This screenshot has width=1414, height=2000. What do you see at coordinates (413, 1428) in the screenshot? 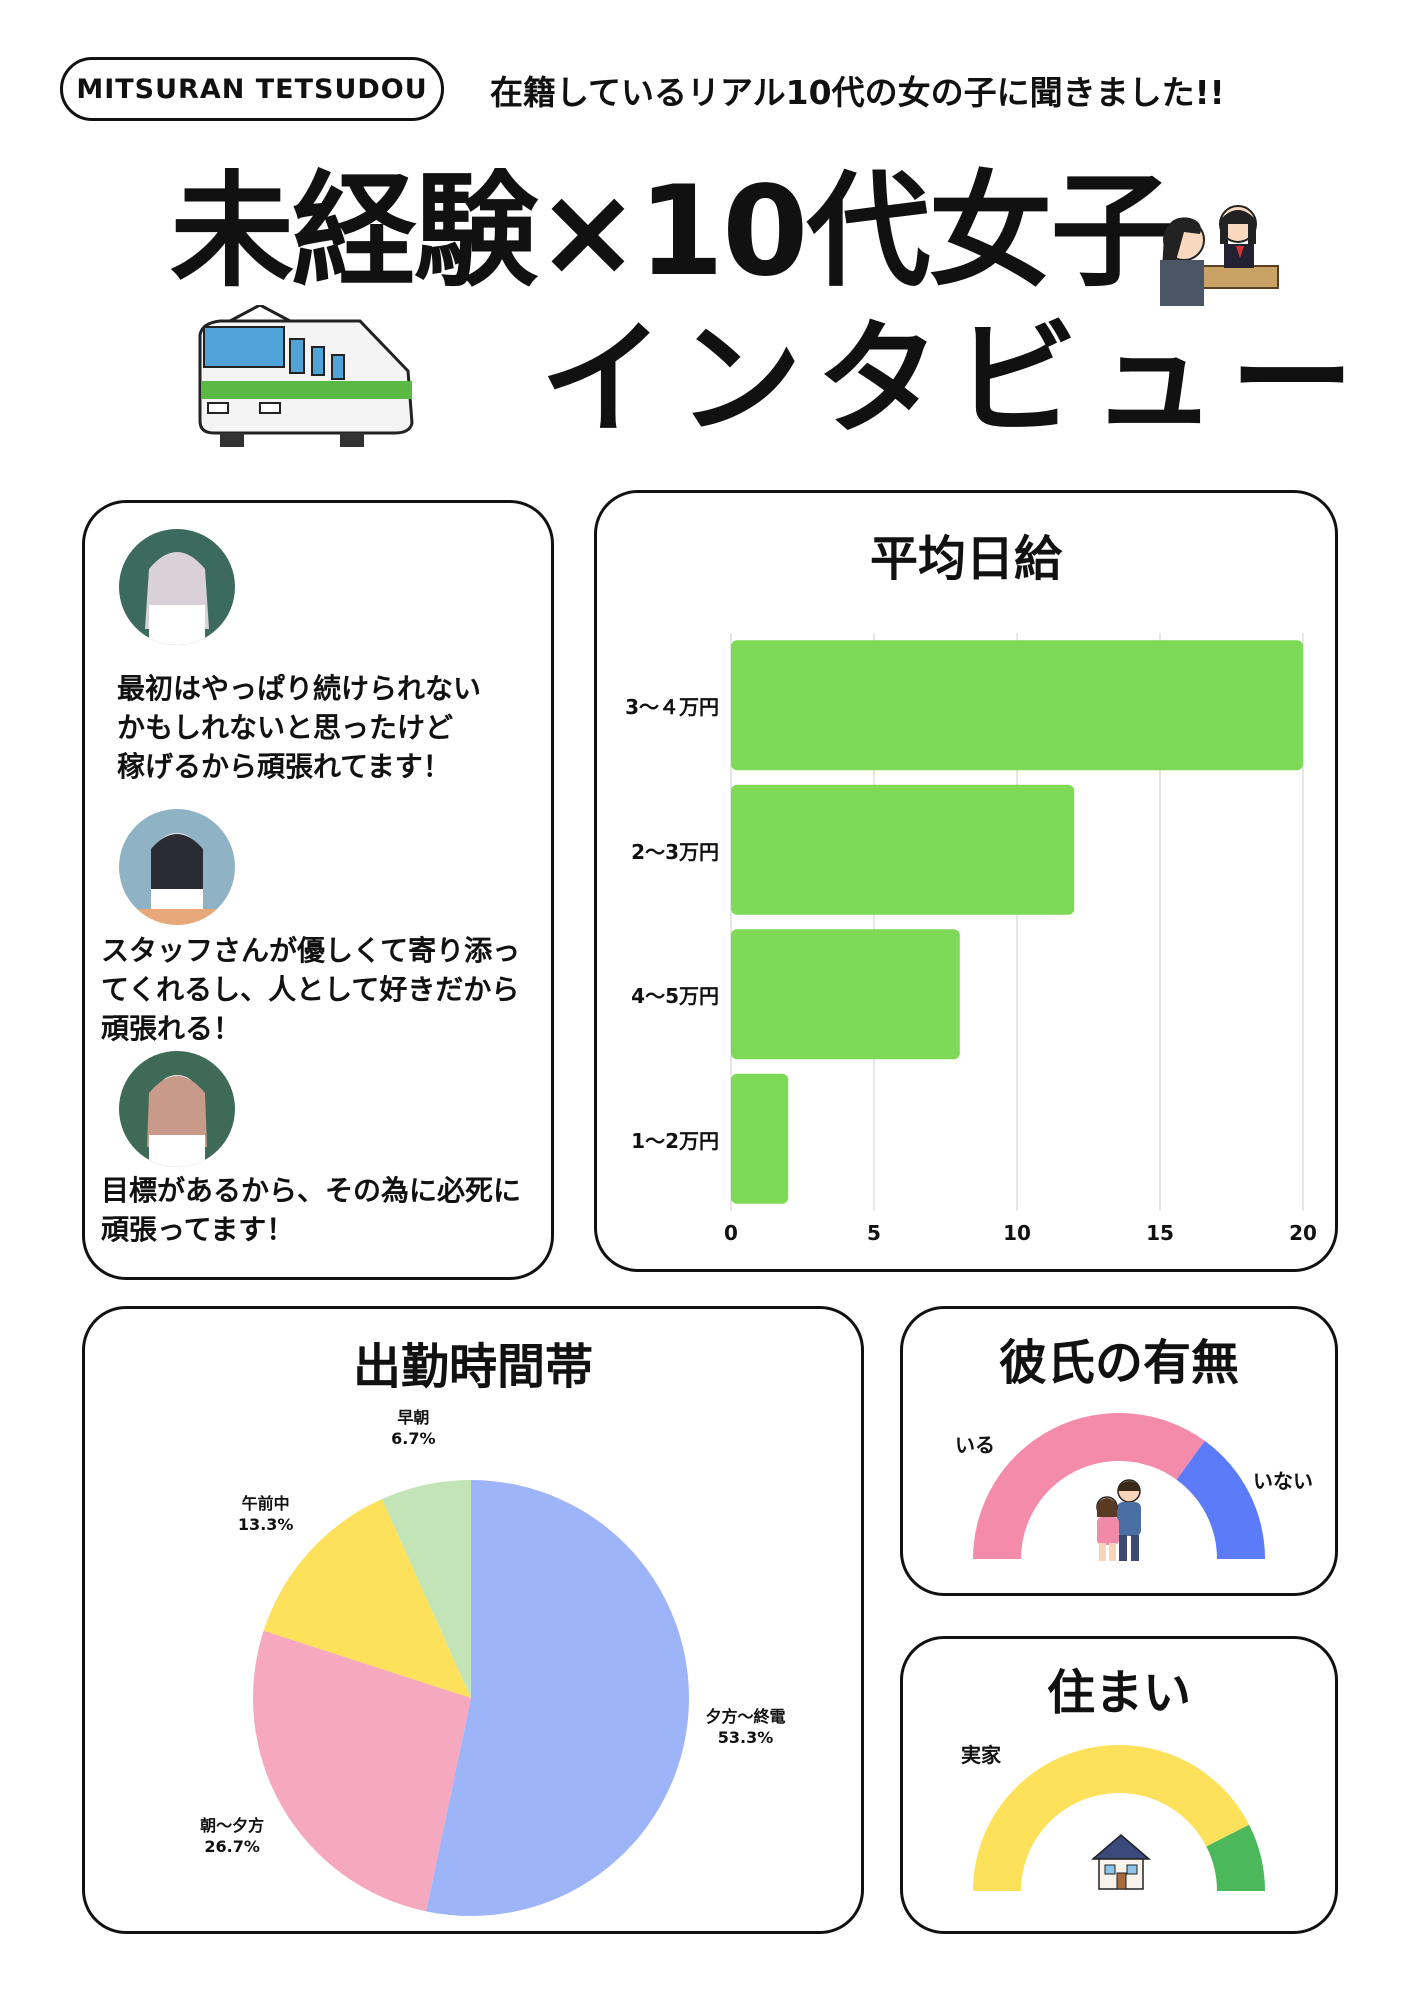
I see `pie-slice-label: 早朝 6.7%` at bounding box center [413, 1428].